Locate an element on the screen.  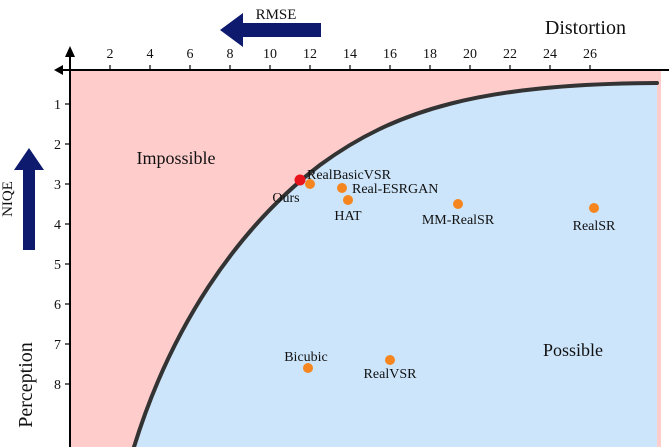
point-label-hat: HAT is located at coordinates (348, 216).